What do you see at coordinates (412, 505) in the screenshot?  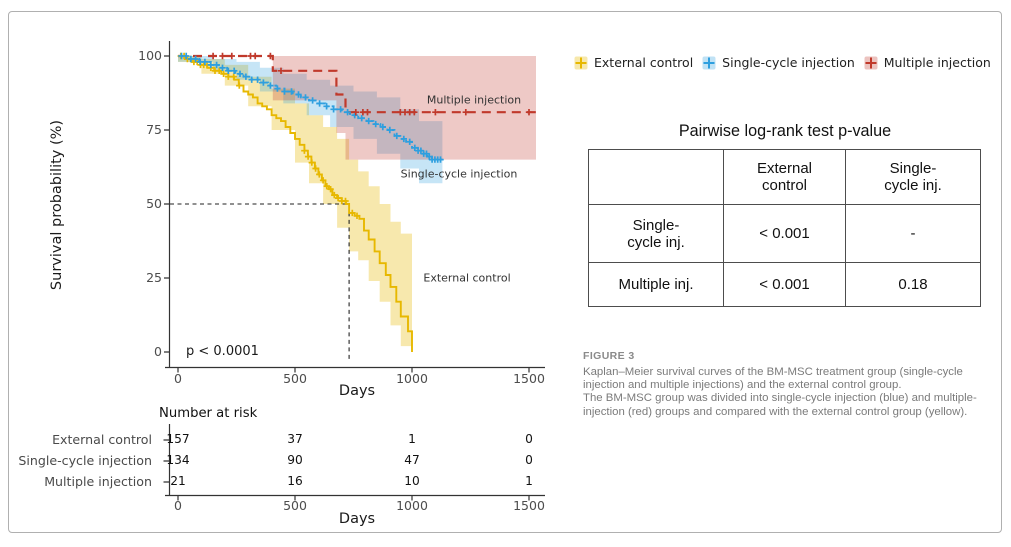 I see `risk-x-tick-label: 1000` at bounding box center [412, 505].